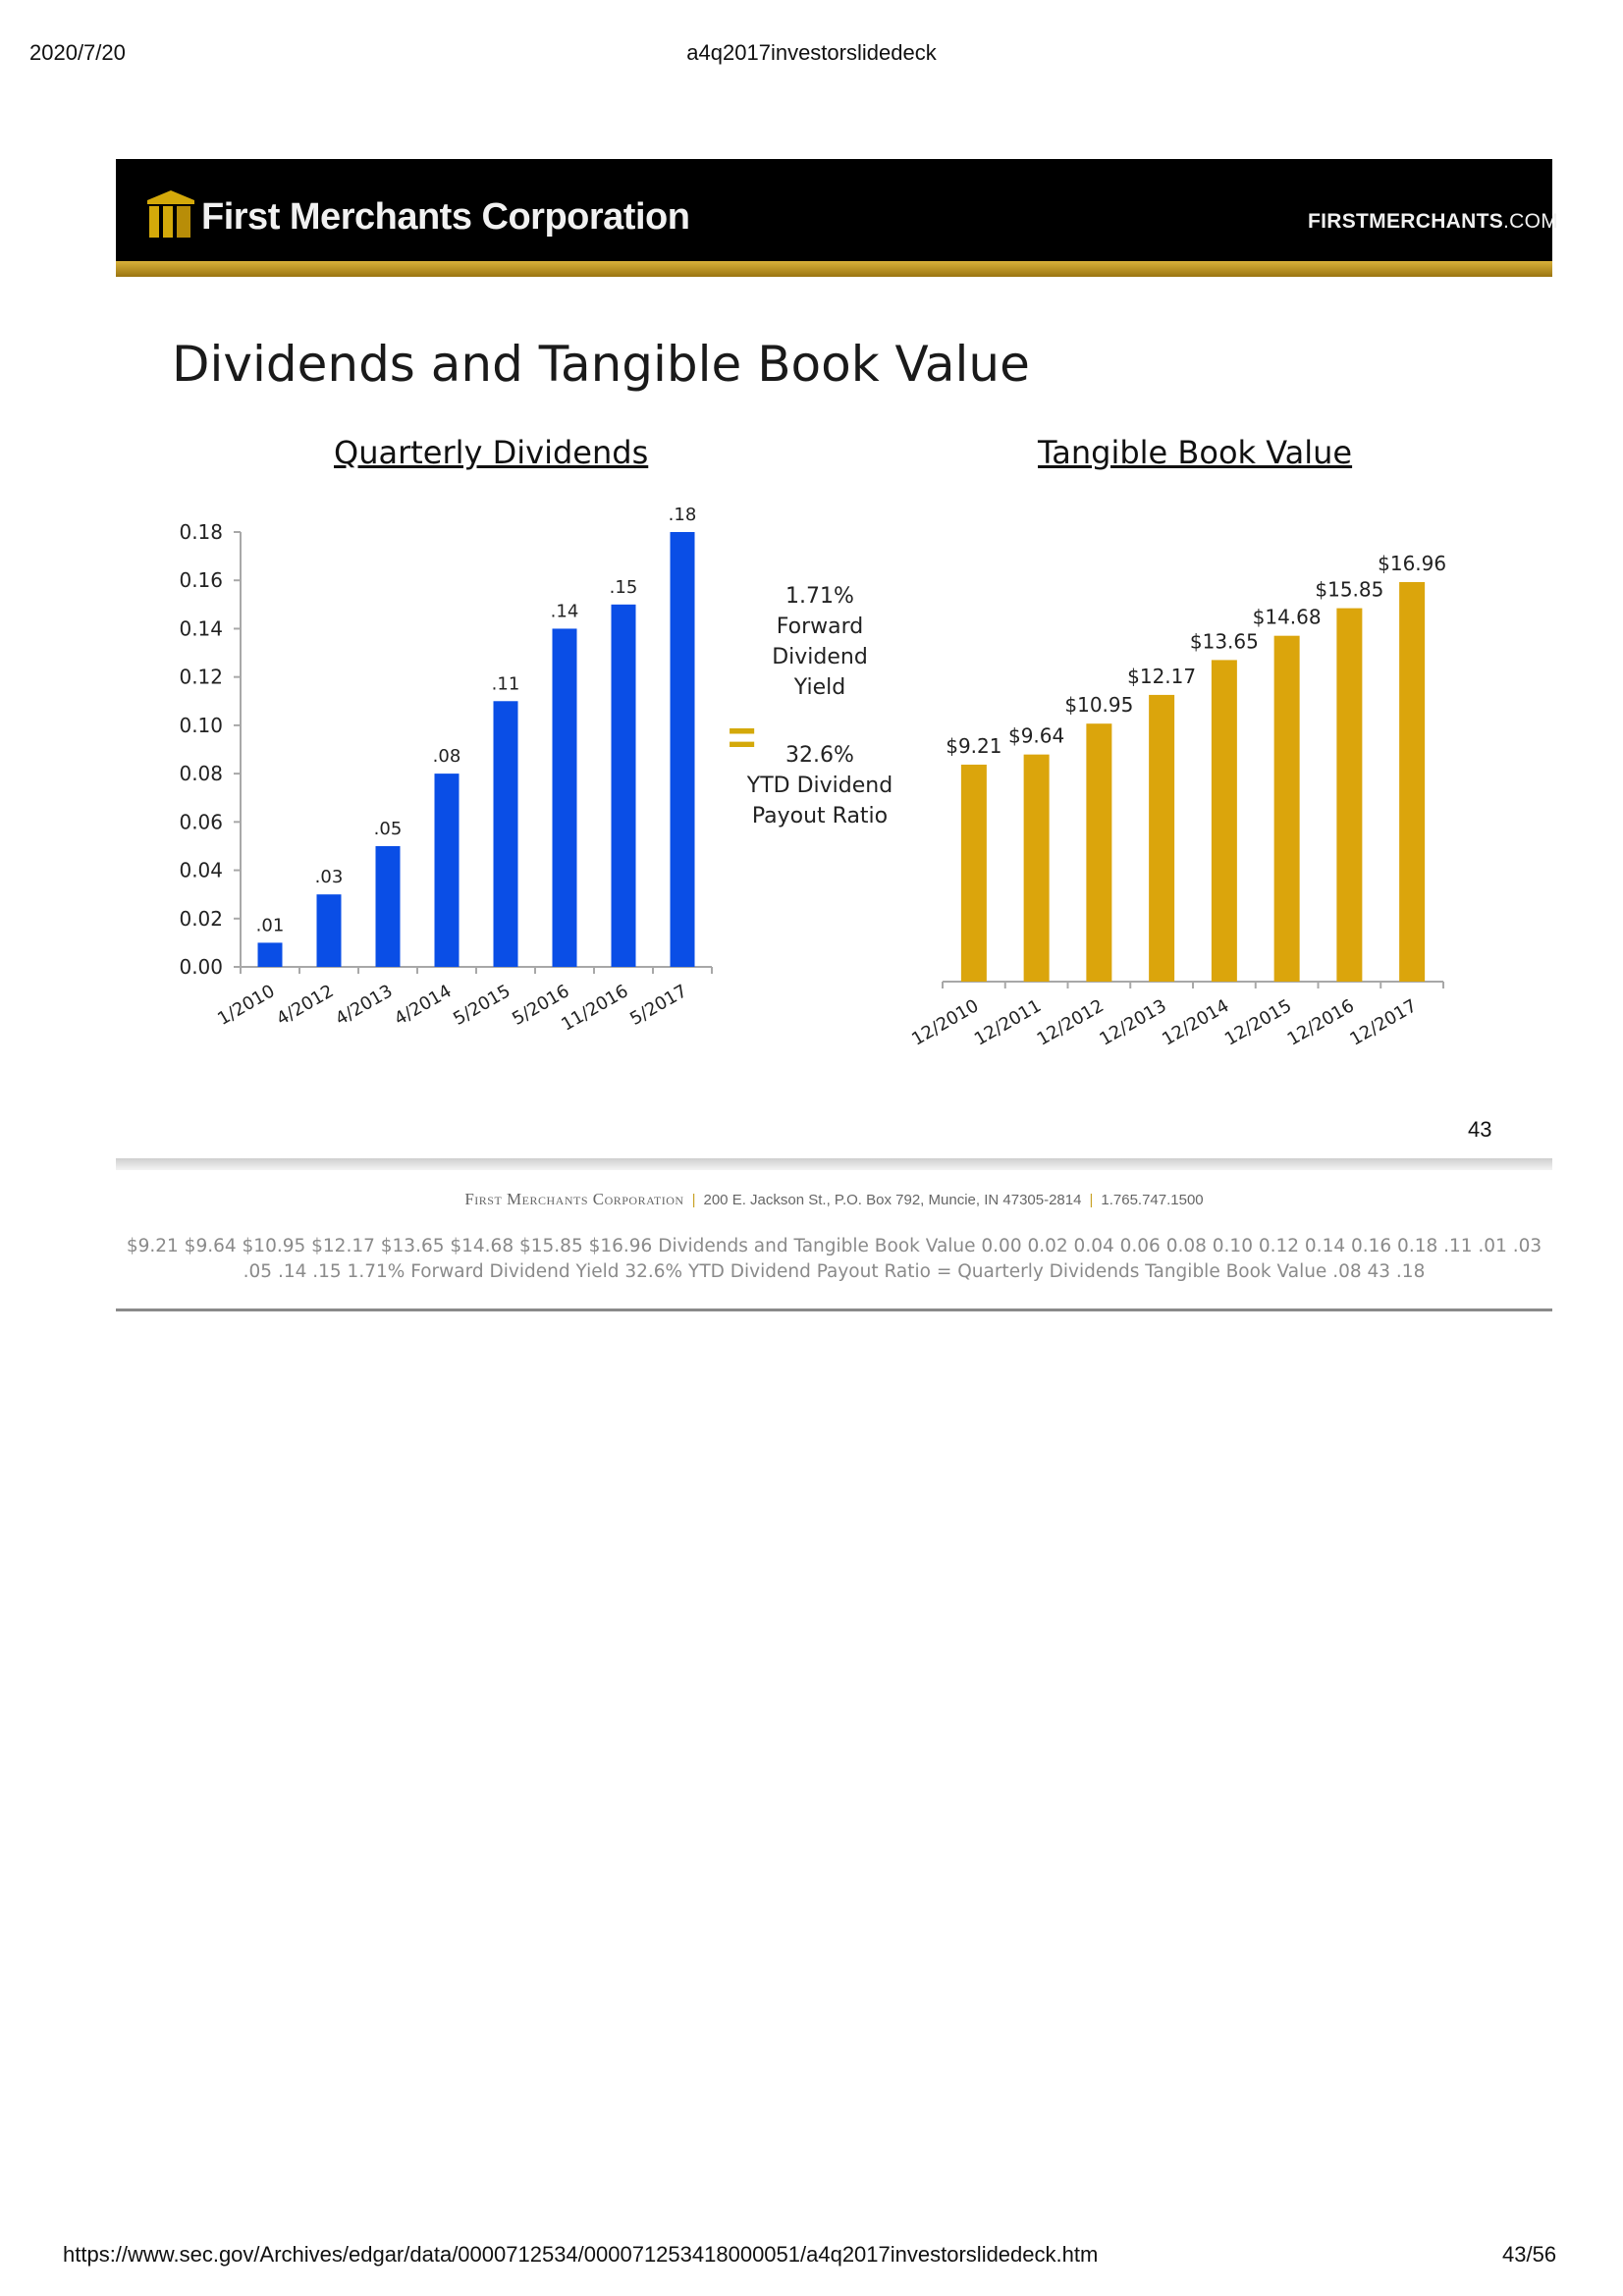 Image resolution: width=1623 pixels, height=2296 pixels. What do you see at coordinates (601, 365) in the screenshot?
I see `slide-title: Dividends and Tangible Book Value` at bounding box center [601, 365].